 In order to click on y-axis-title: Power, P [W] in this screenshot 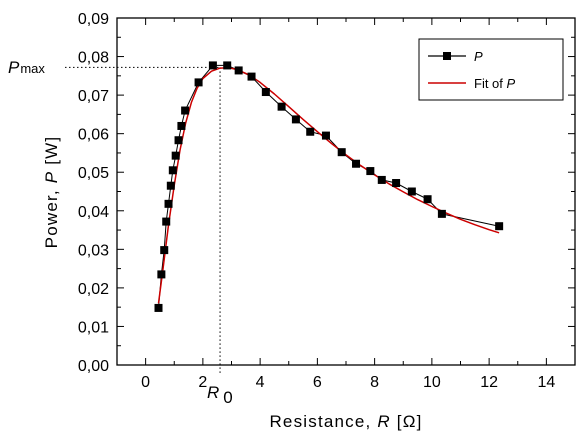, I will do `click(51, 192)`.